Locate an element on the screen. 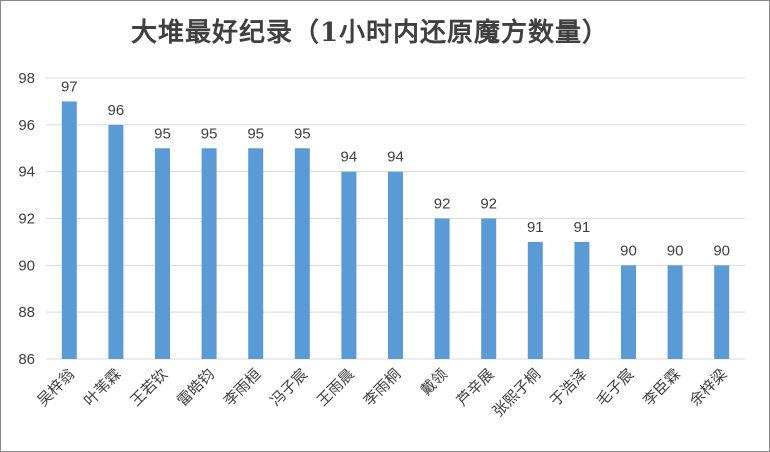  y-tick-label: 90 is located at coordinates (26, 265).